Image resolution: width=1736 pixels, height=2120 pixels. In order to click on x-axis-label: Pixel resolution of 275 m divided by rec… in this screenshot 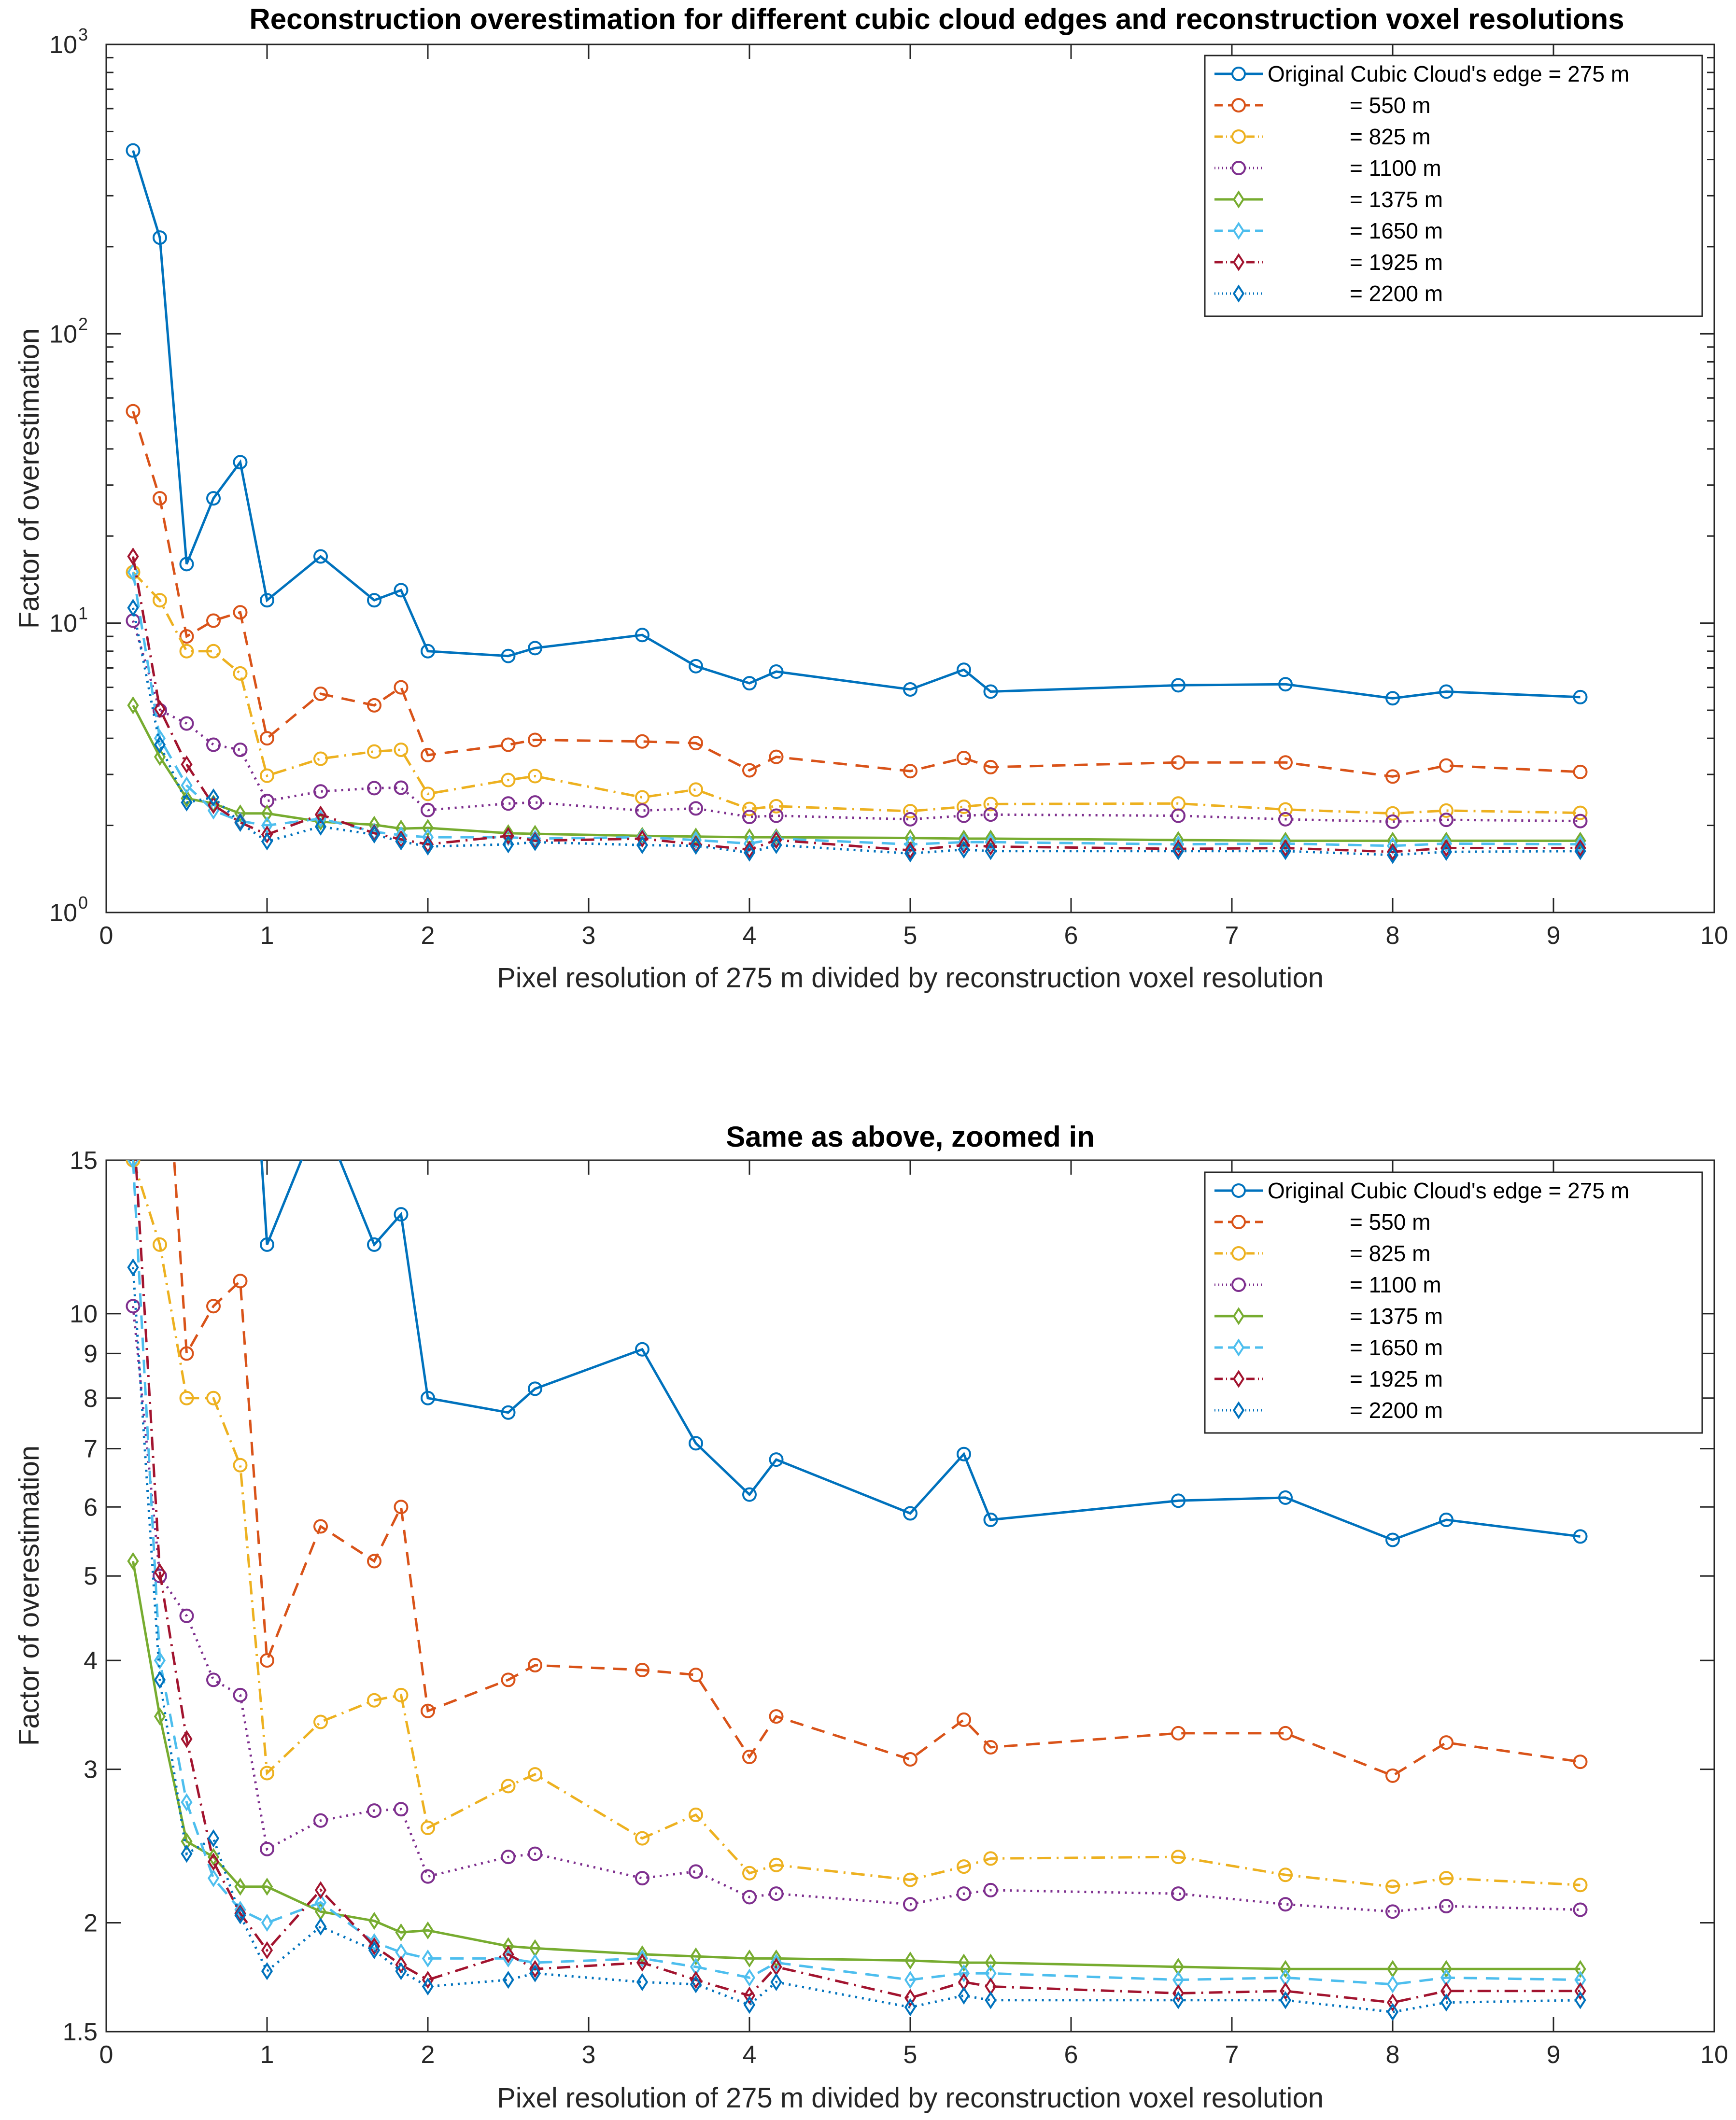, I will do `click(911, 978)`.